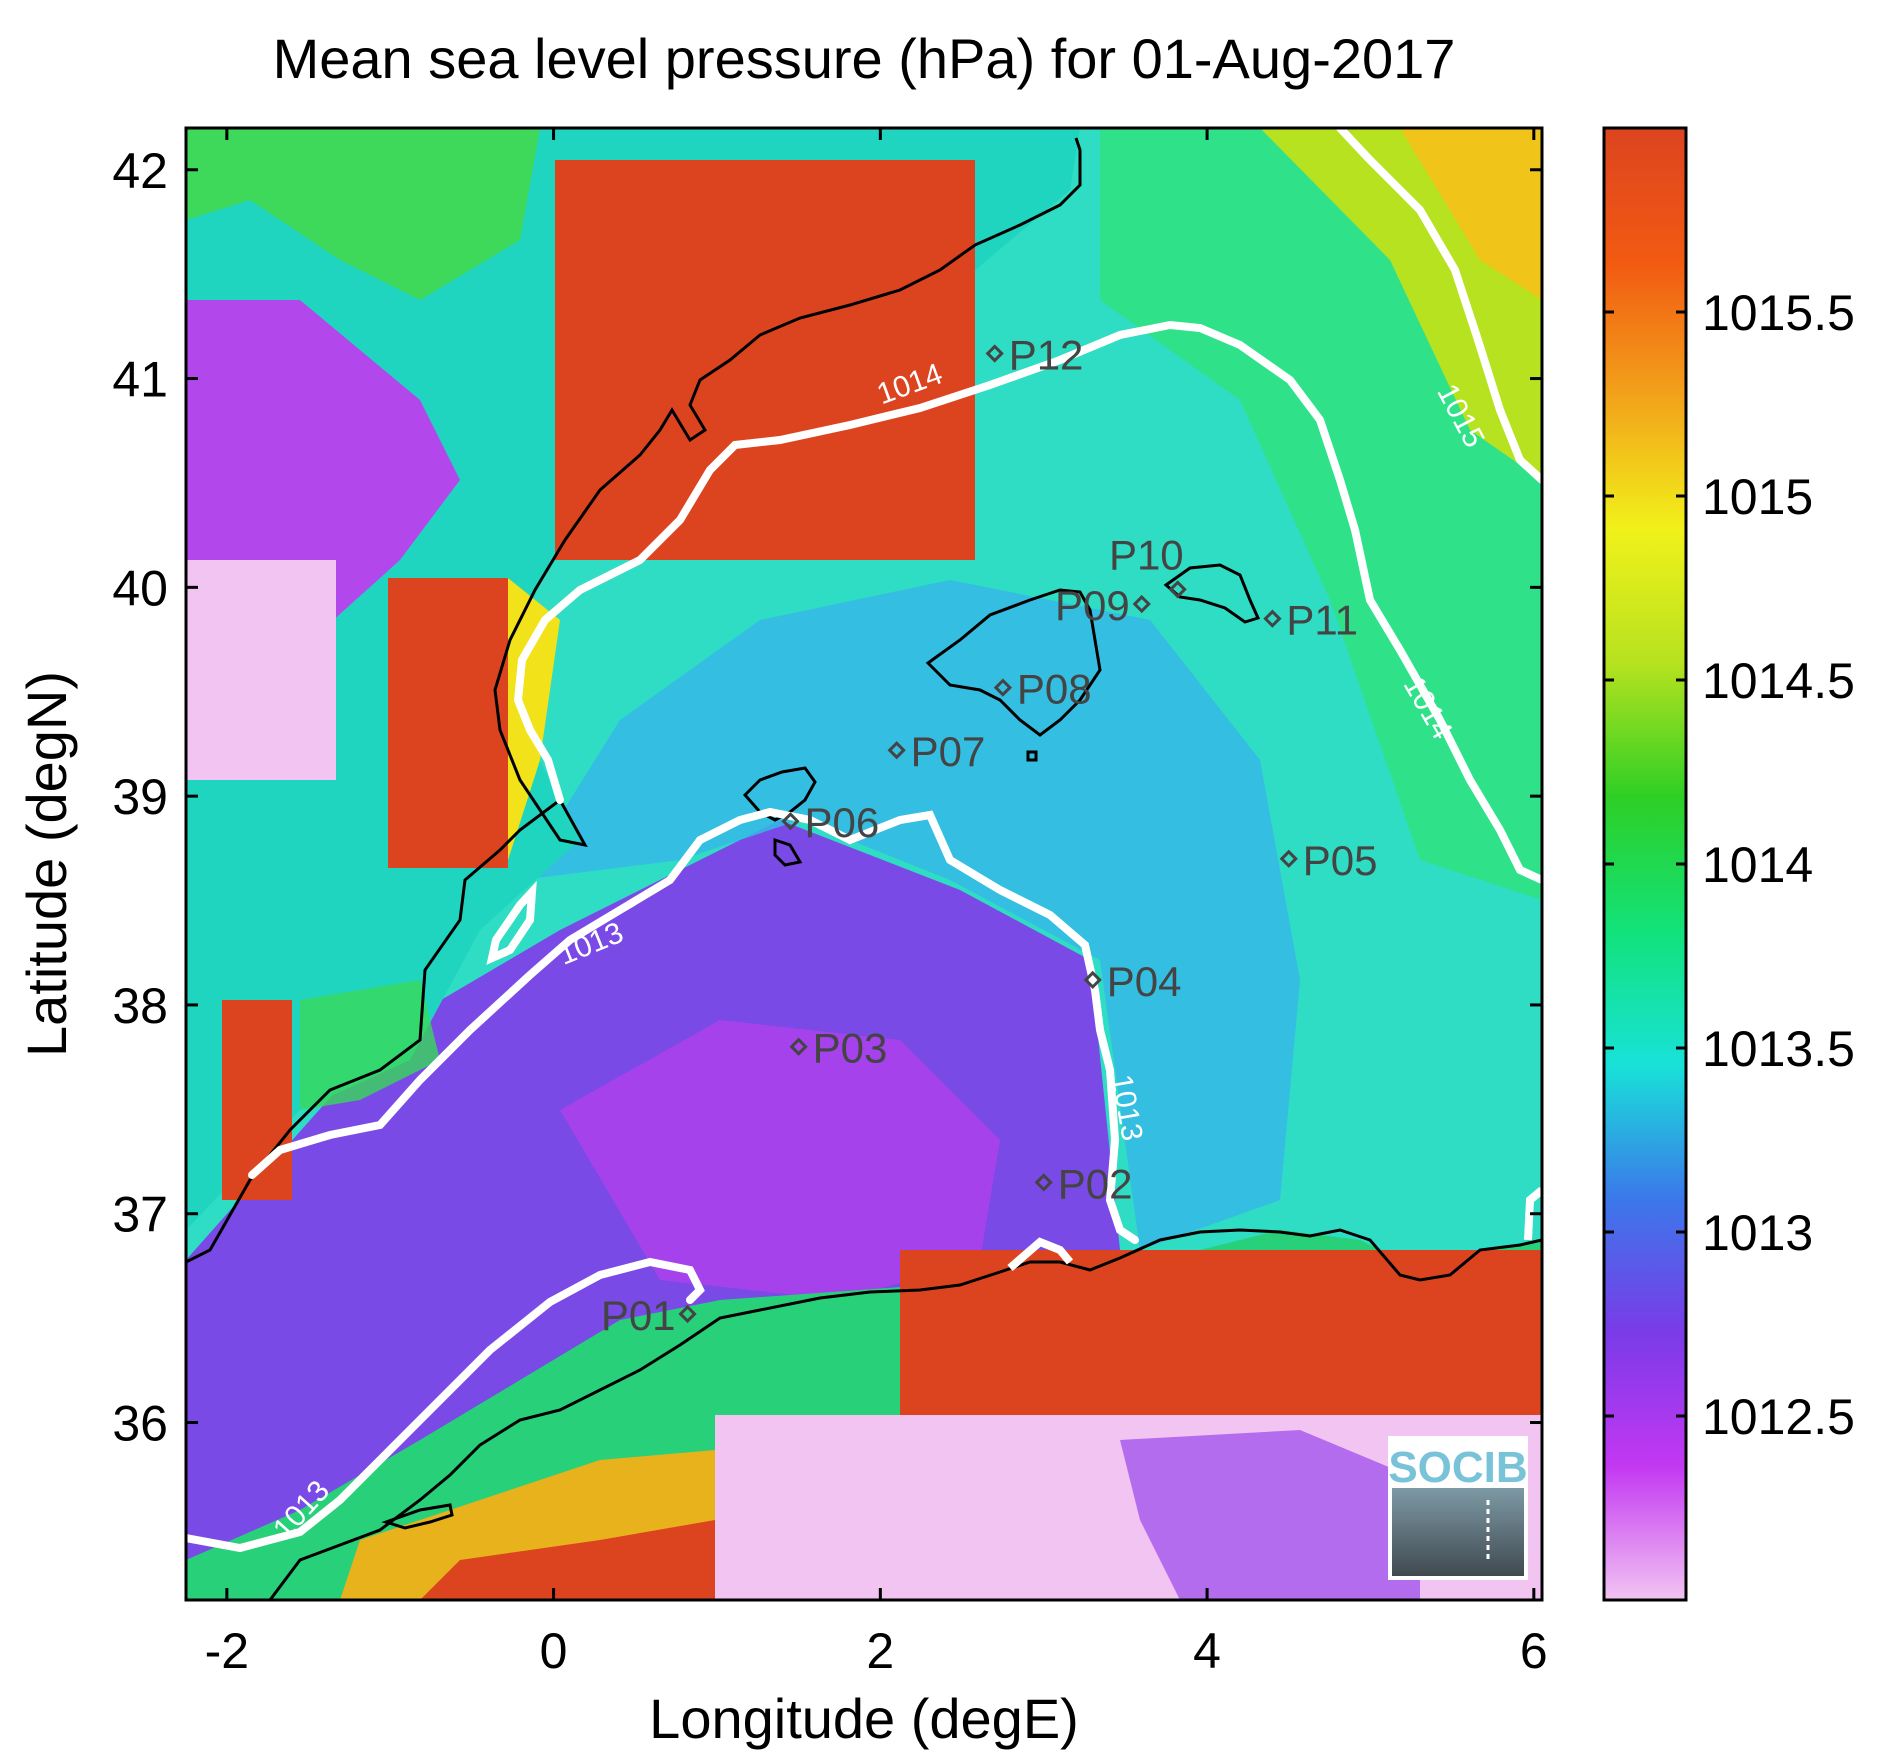  I want to click on land-africa-southwest-red, so click(567, 1560).